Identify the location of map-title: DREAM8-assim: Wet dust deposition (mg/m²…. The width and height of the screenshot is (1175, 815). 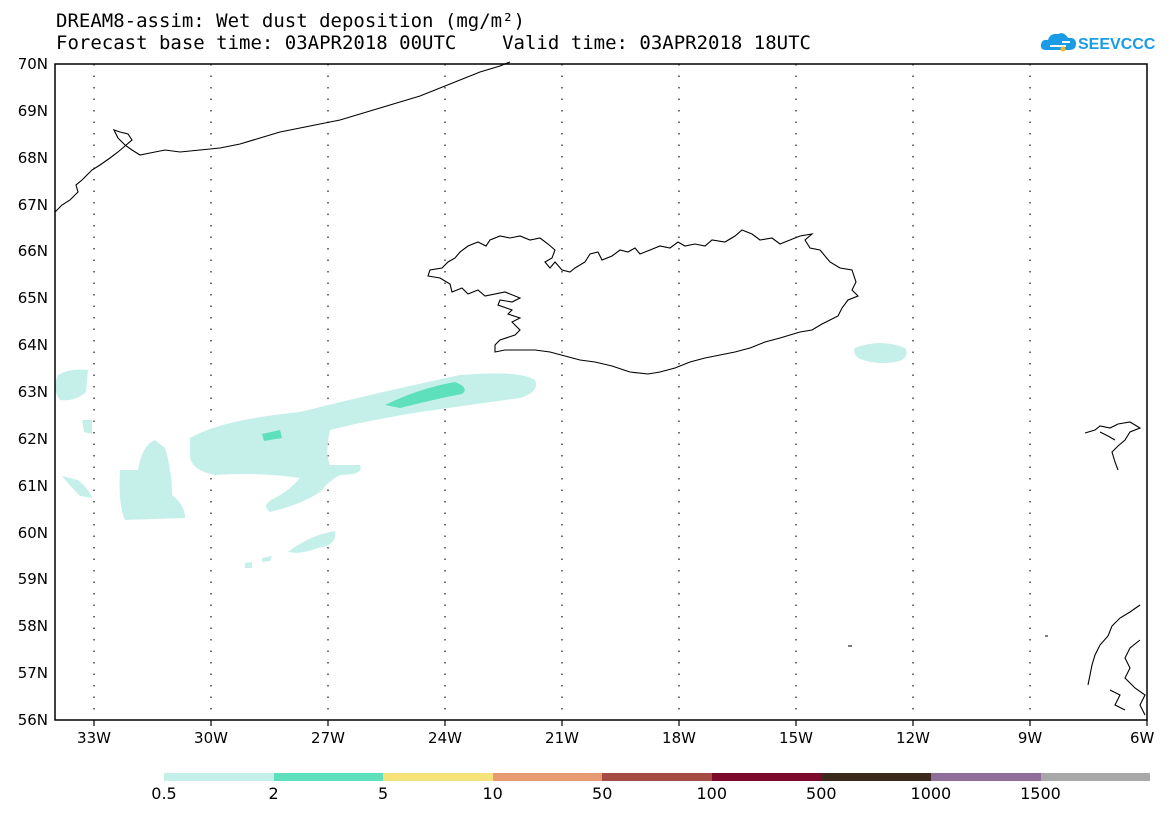
(290, 21).